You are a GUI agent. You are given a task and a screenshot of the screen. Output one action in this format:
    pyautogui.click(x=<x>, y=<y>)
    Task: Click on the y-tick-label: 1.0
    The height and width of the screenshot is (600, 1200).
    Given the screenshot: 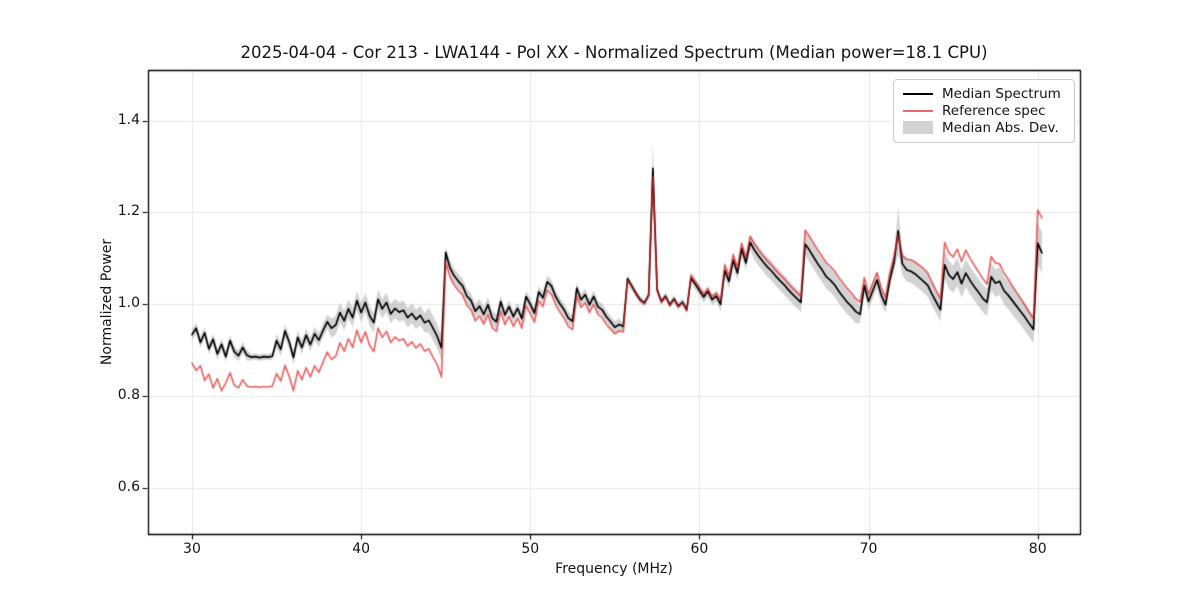 What is the action you would take?
    pyautogui.click(x=128, y=303)
    